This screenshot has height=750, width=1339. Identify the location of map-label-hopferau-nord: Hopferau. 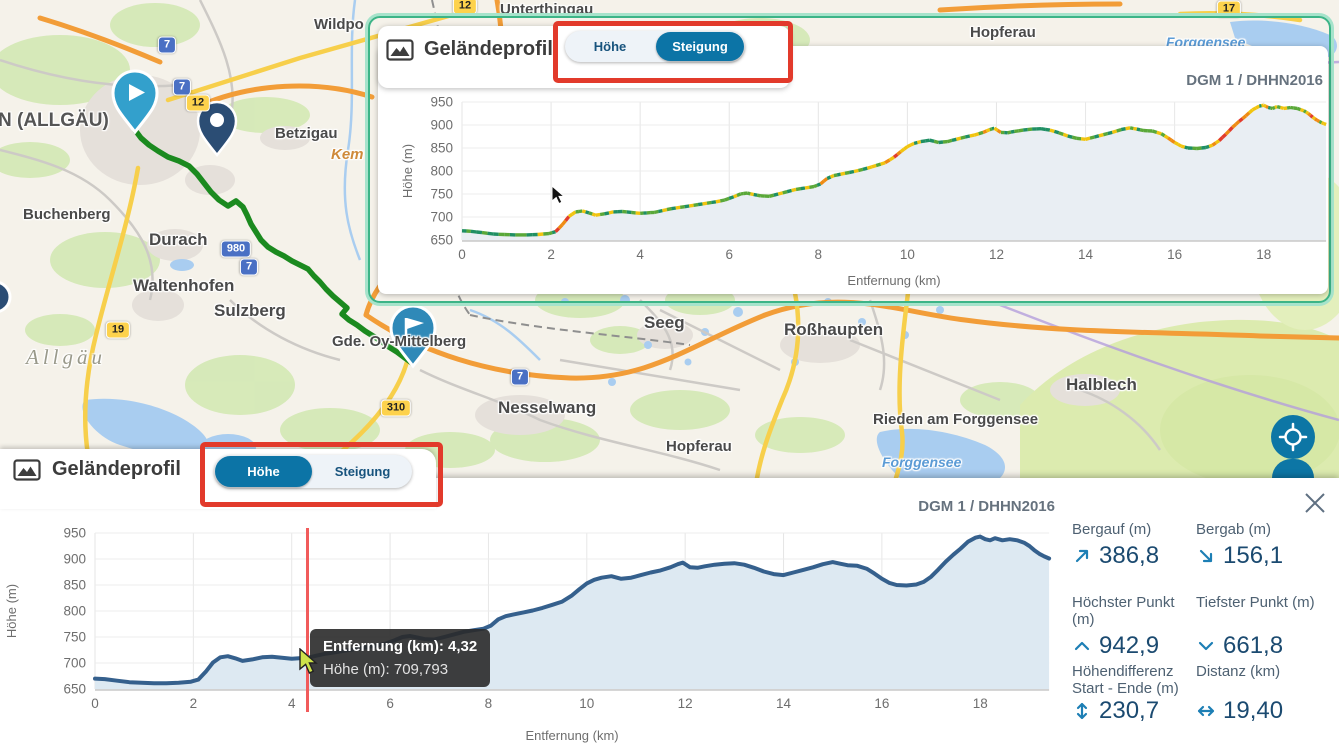
(1003, 32).